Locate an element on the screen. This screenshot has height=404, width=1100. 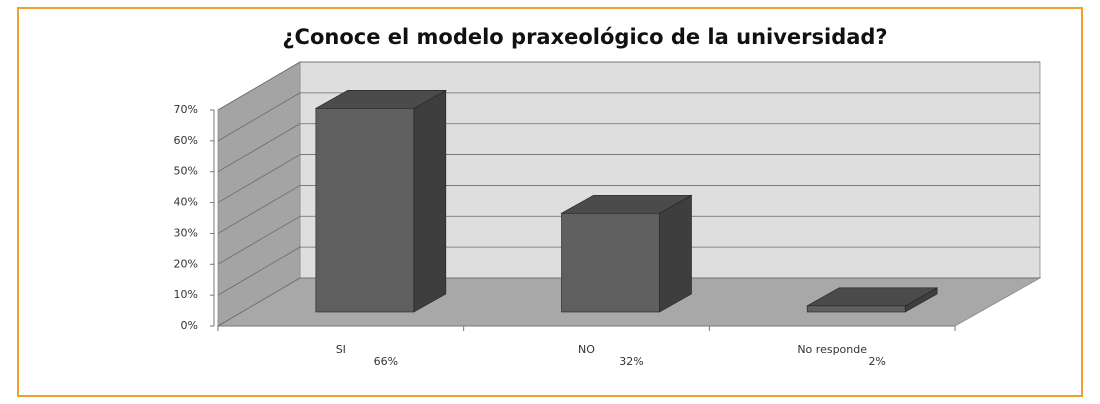
y-tick-label: 40% is located at coordinates (186, 202).